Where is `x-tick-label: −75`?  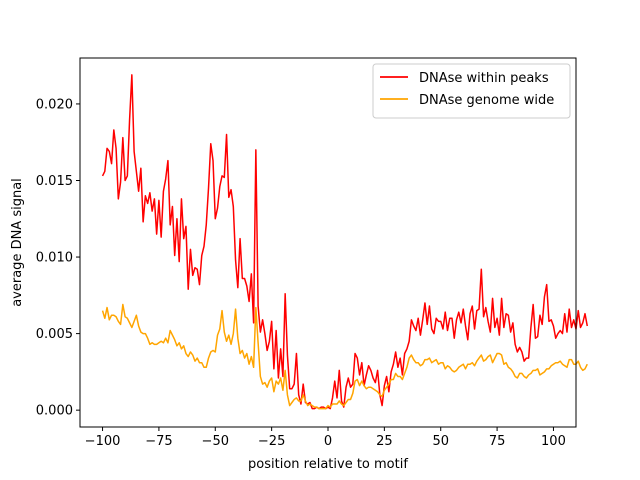
x-tick-label: −75 is located at coordinates (158, 441).